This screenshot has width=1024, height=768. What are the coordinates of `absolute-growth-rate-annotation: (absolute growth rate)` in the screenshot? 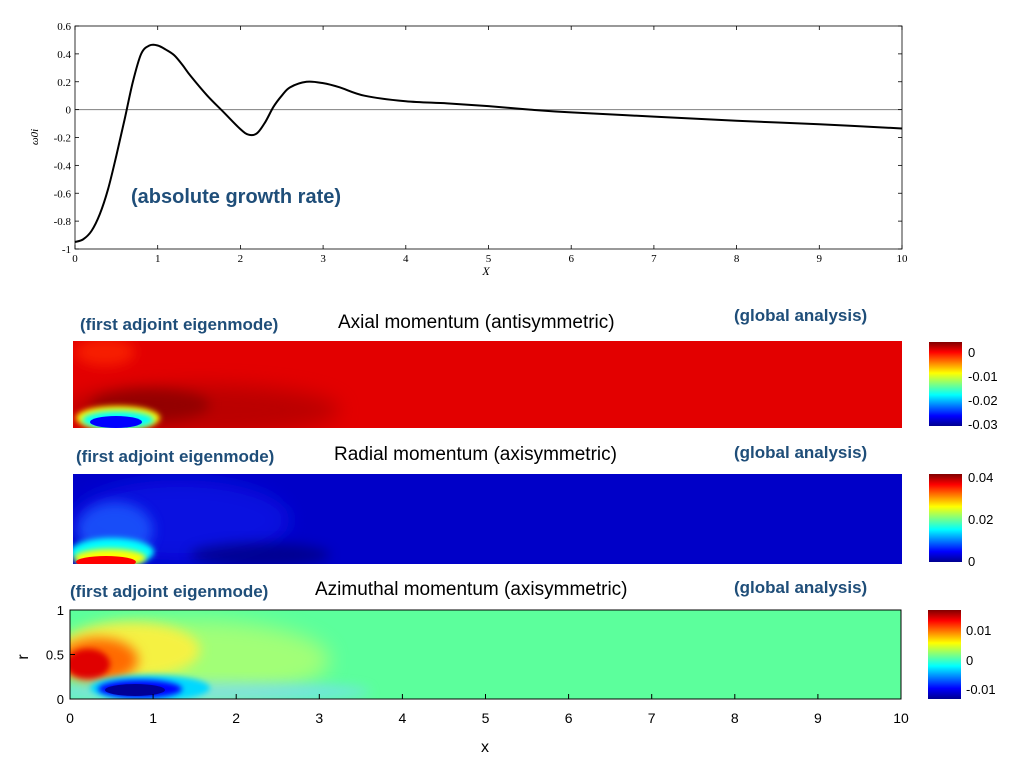 It's located at (236, 197).